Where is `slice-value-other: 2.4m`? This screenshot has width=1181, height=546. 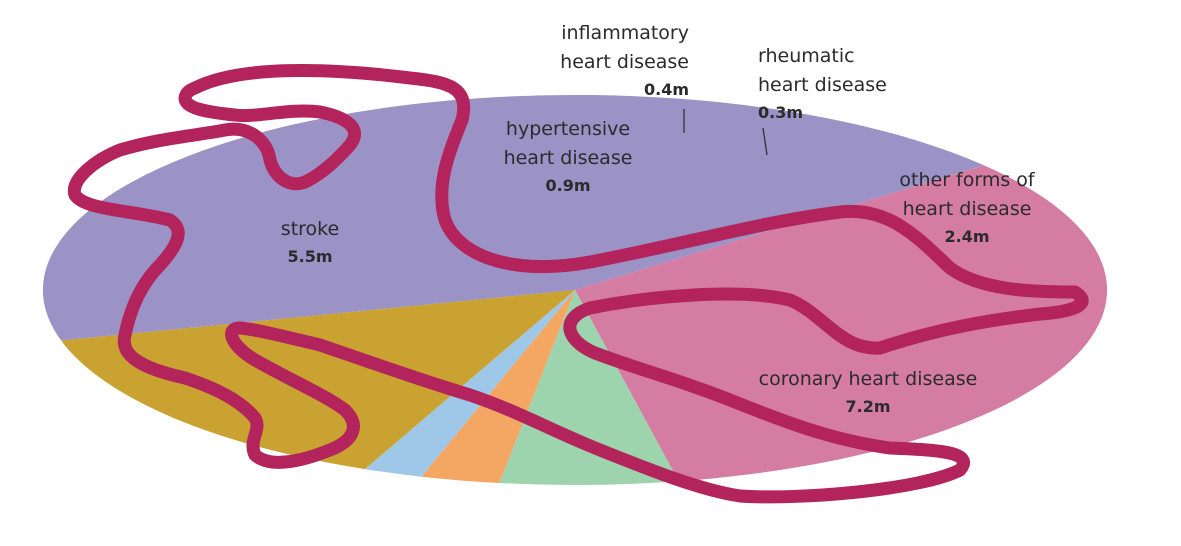
slice-value-other: 2.4m is located at coordinates (966, 236).